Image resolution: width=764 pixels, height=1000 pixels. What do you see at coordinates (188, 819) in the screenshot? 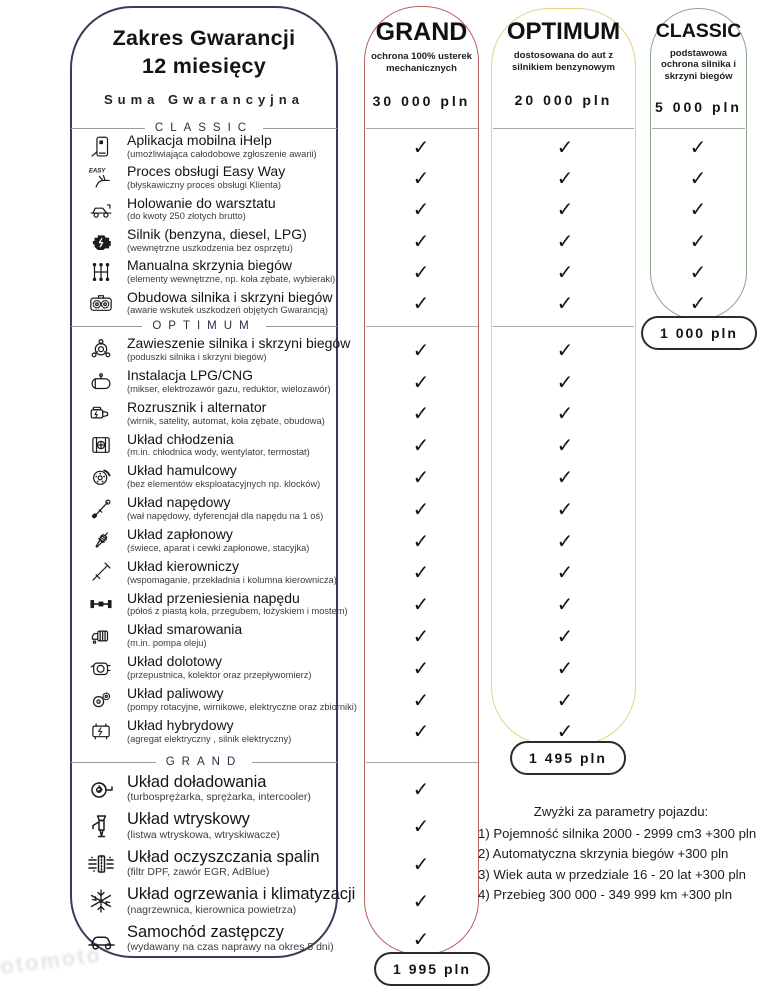
I see `coverage-title: Układ wtryskowy` at bounding box center [188, 819].